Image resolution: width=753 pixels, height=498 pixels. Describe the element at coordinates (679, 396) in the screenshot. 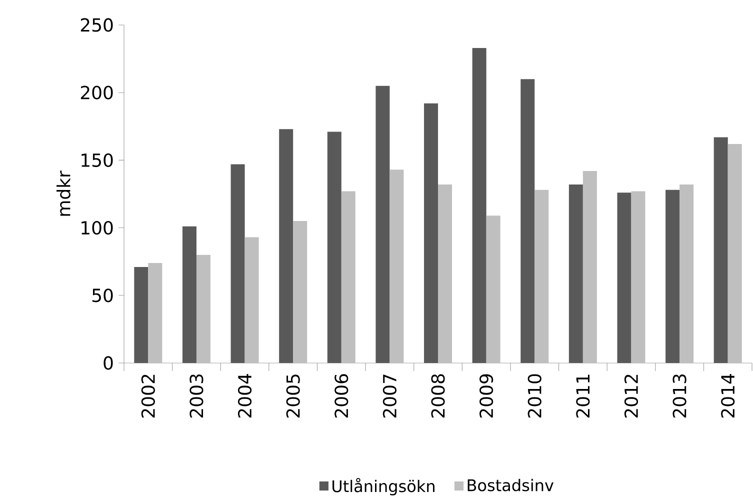

I see `x-tick-label: 2013` at that location.